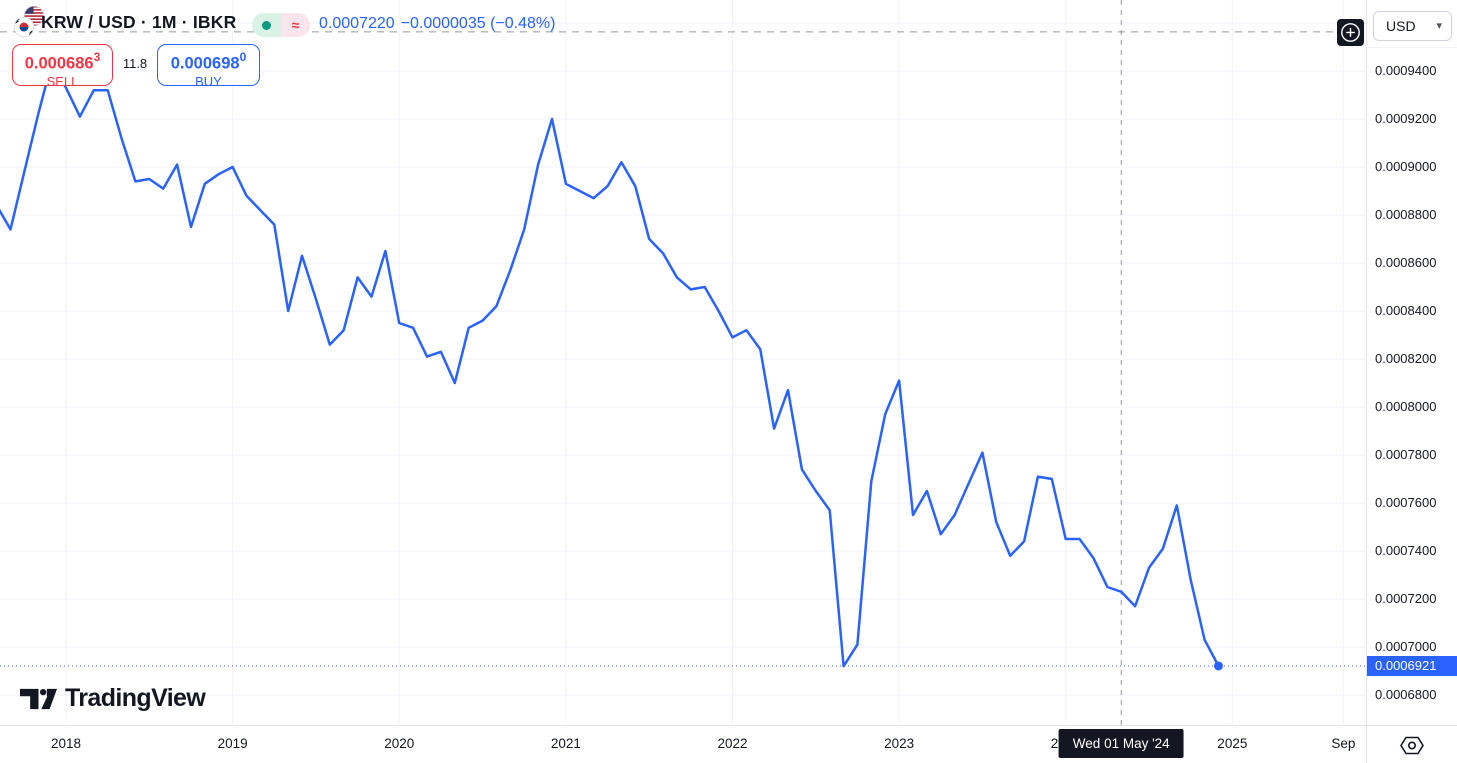  I want to click on add-alert-plus-button, so click(1350, 32).